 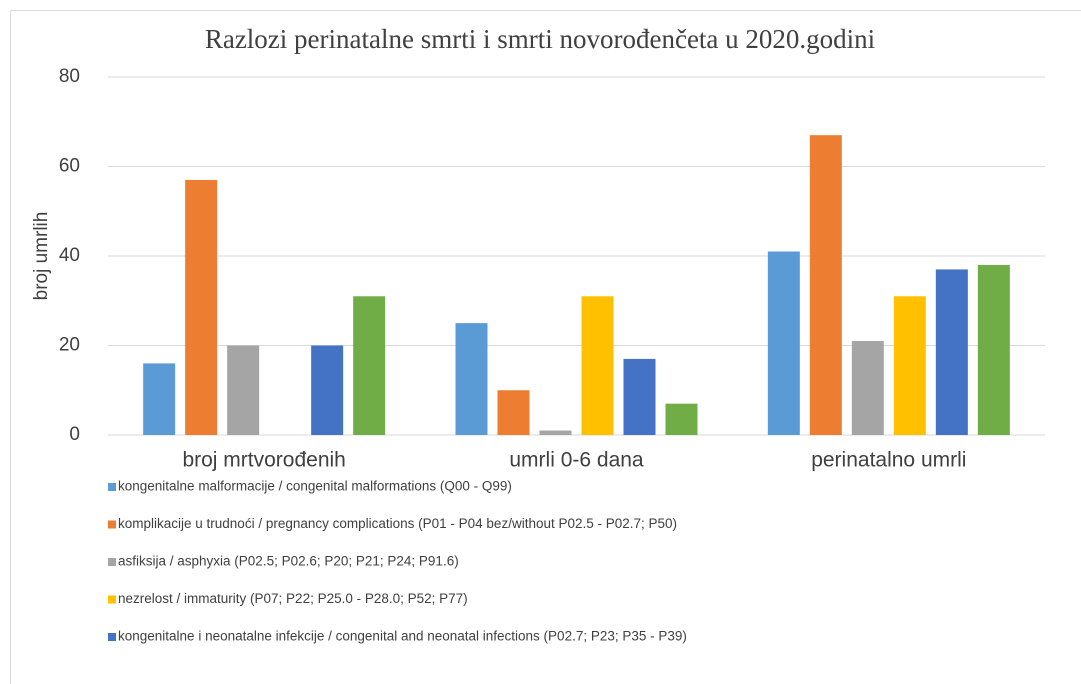 What do you see at coordinates (69, 255) in the screenshot?
I see `y-tick-label: 40` at bounding box center [69, 255].